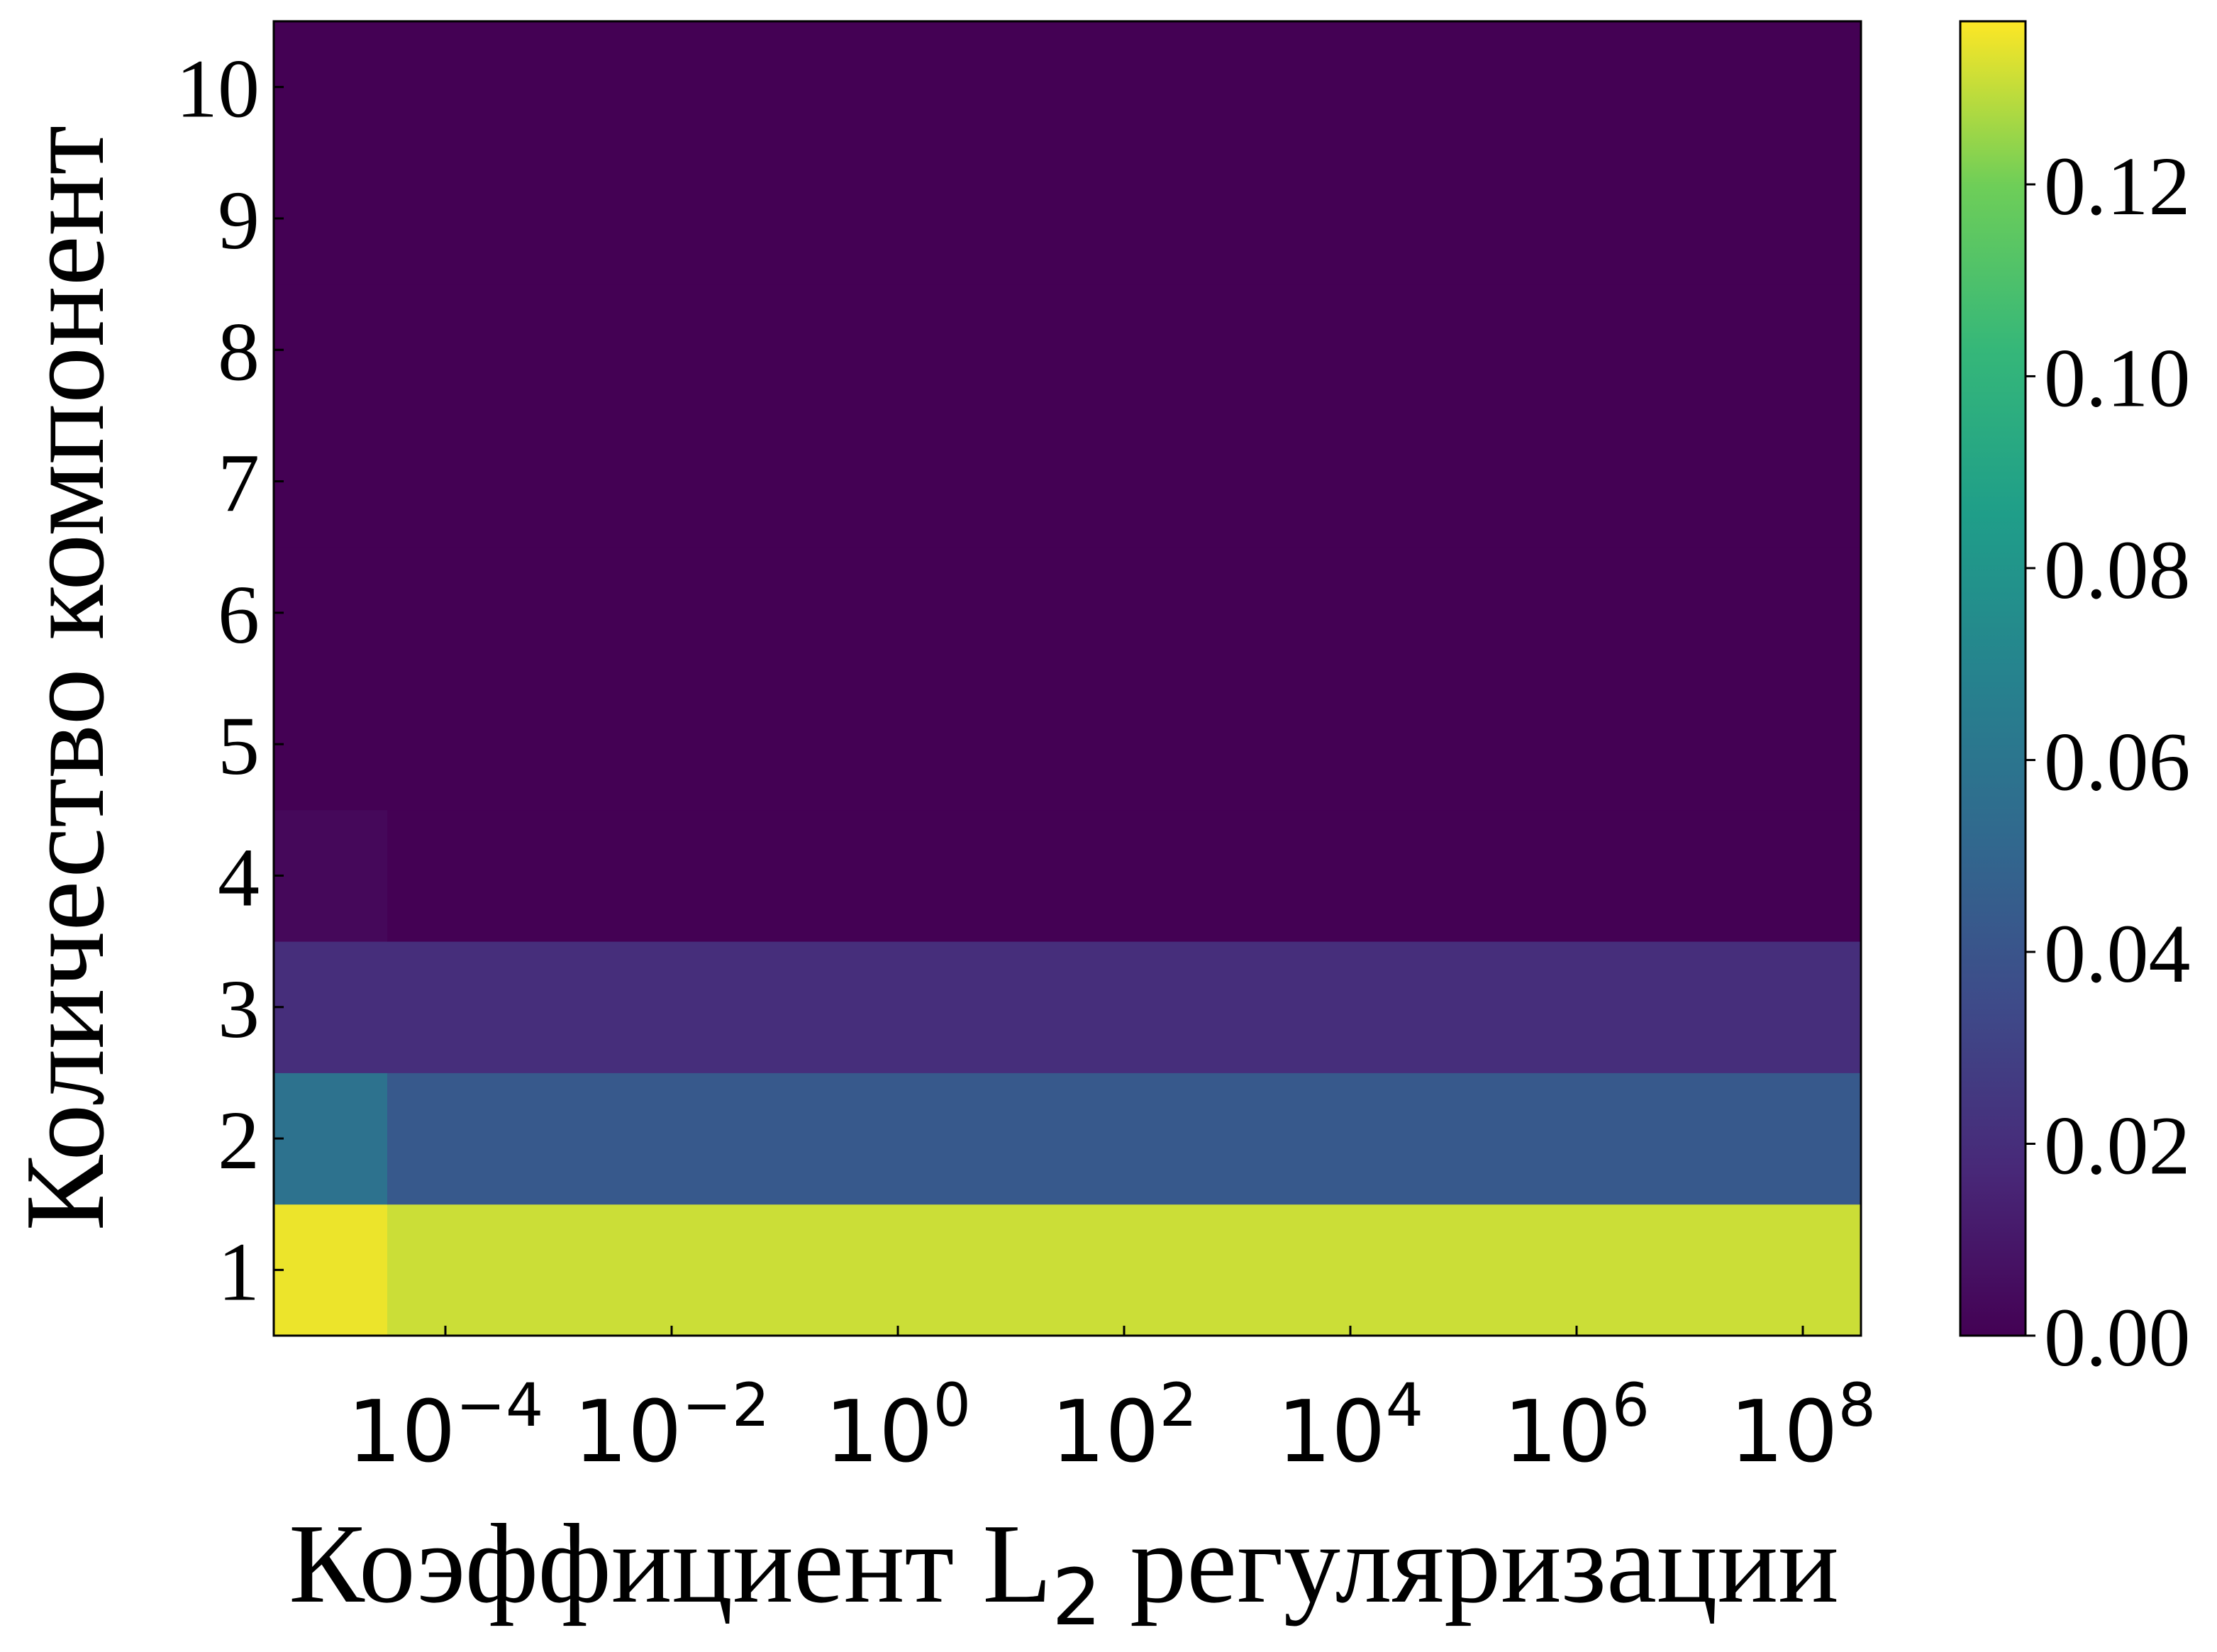 The width and height of the screenshot is (2217, 1652). I want to click on x-tick-exponent: −2, so click(725, 1405).